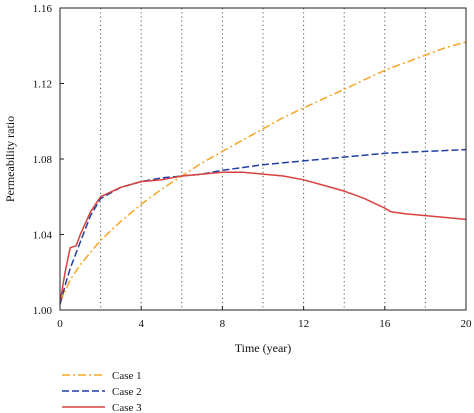 This screenshot has height=413, width=474. What do you see at coordinates (141, 324) in the screenshot?
I see `x-tick-label: 4` at bounding box center [141, 324].